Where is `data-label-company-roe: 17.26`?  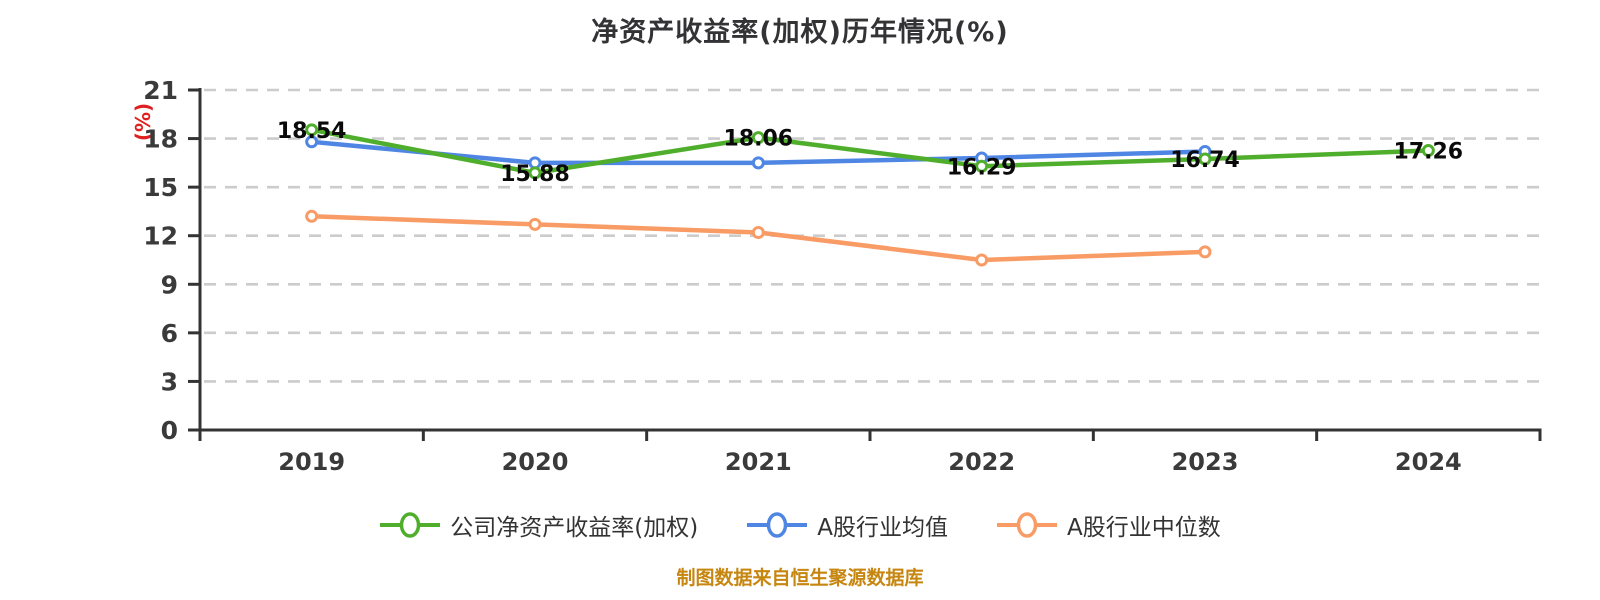 data-label-company-roe: 17.26 is located at coordinates (1429, 152).